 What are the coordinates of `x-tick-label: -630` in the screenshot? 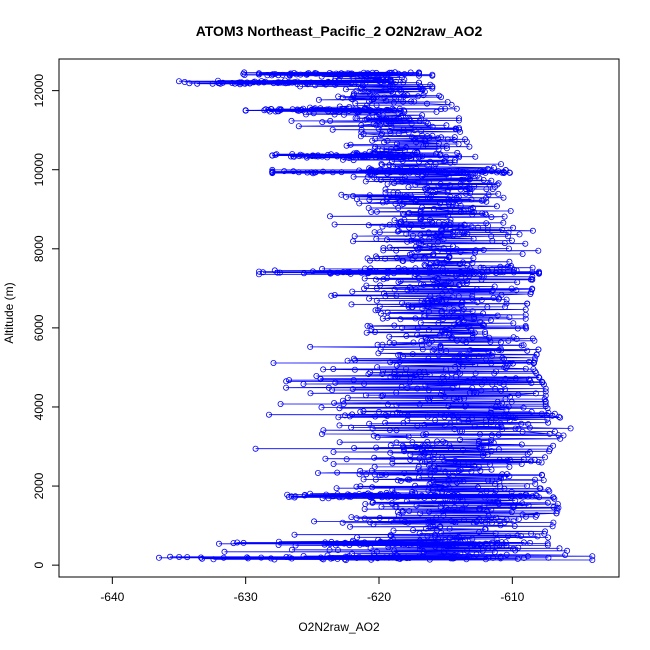 It's located at (246, 597).